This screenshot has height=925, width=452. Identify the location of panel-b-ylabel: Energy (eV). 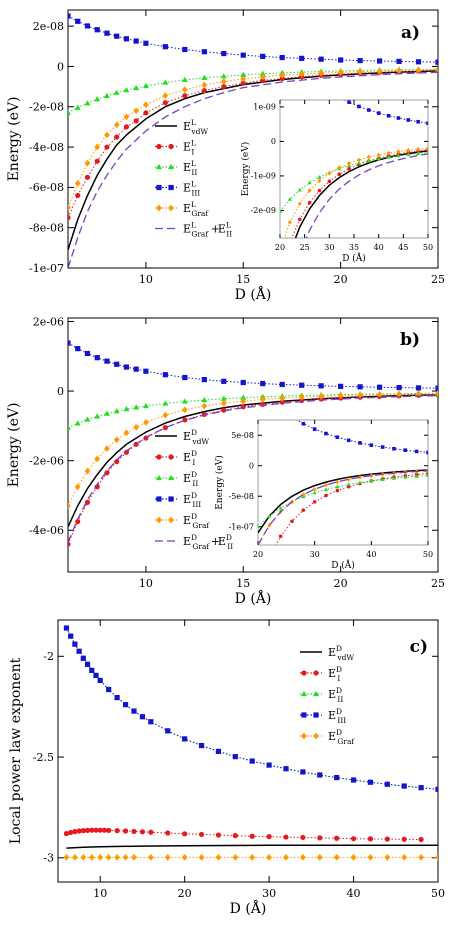
(14, 445).